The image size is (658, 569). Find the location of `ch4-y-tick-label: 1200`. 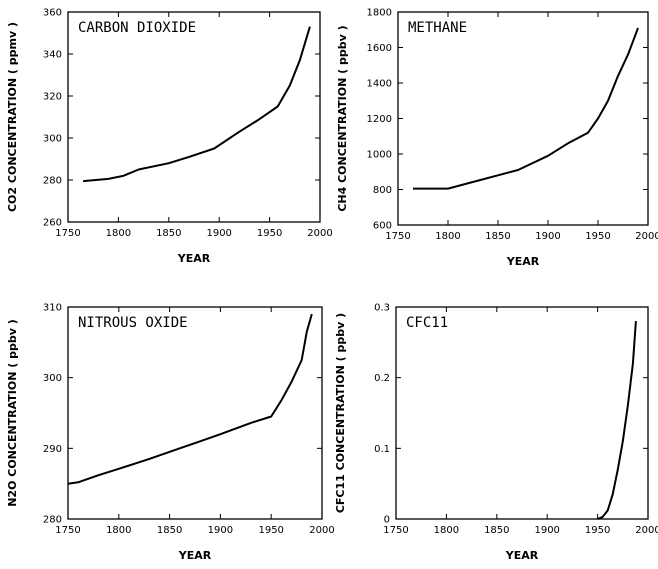

ch4-y-tick-label: 1200 is located at coordinates (379, 119).